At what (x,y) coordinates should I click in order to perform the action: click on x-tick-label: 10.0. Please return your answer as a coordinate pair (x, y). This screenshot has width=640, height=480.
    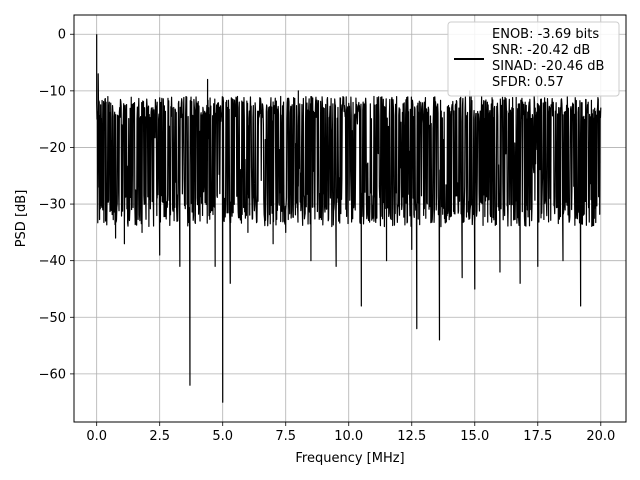
    Looking at the image, I should click on (348, 436).